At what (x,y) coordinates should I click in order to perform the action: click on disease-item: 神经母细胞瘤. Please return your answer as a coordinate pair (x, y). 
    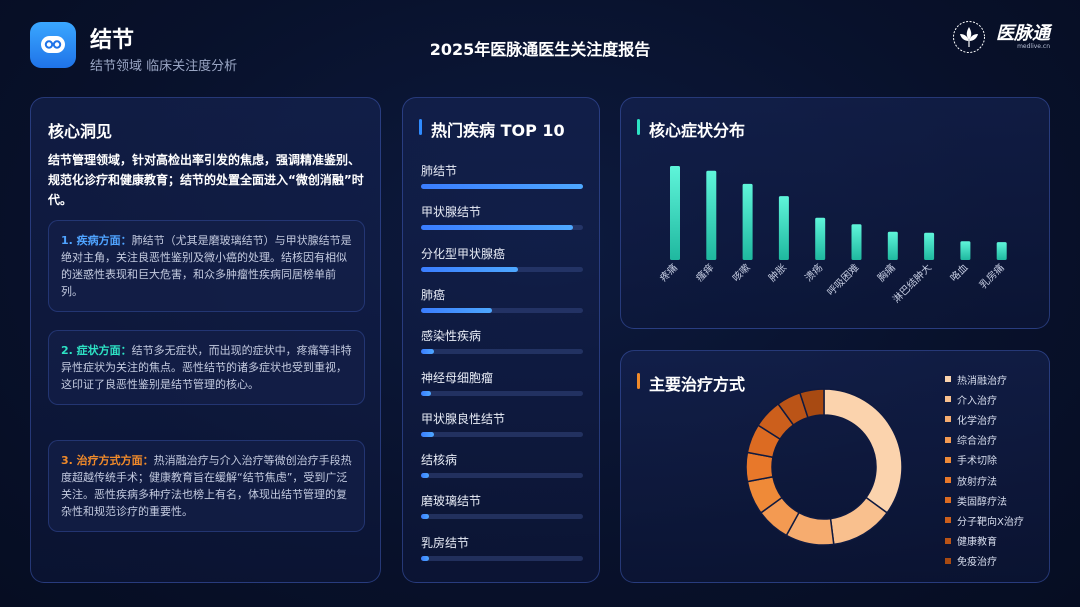
    Looking at the image, I should click on (502, 382).